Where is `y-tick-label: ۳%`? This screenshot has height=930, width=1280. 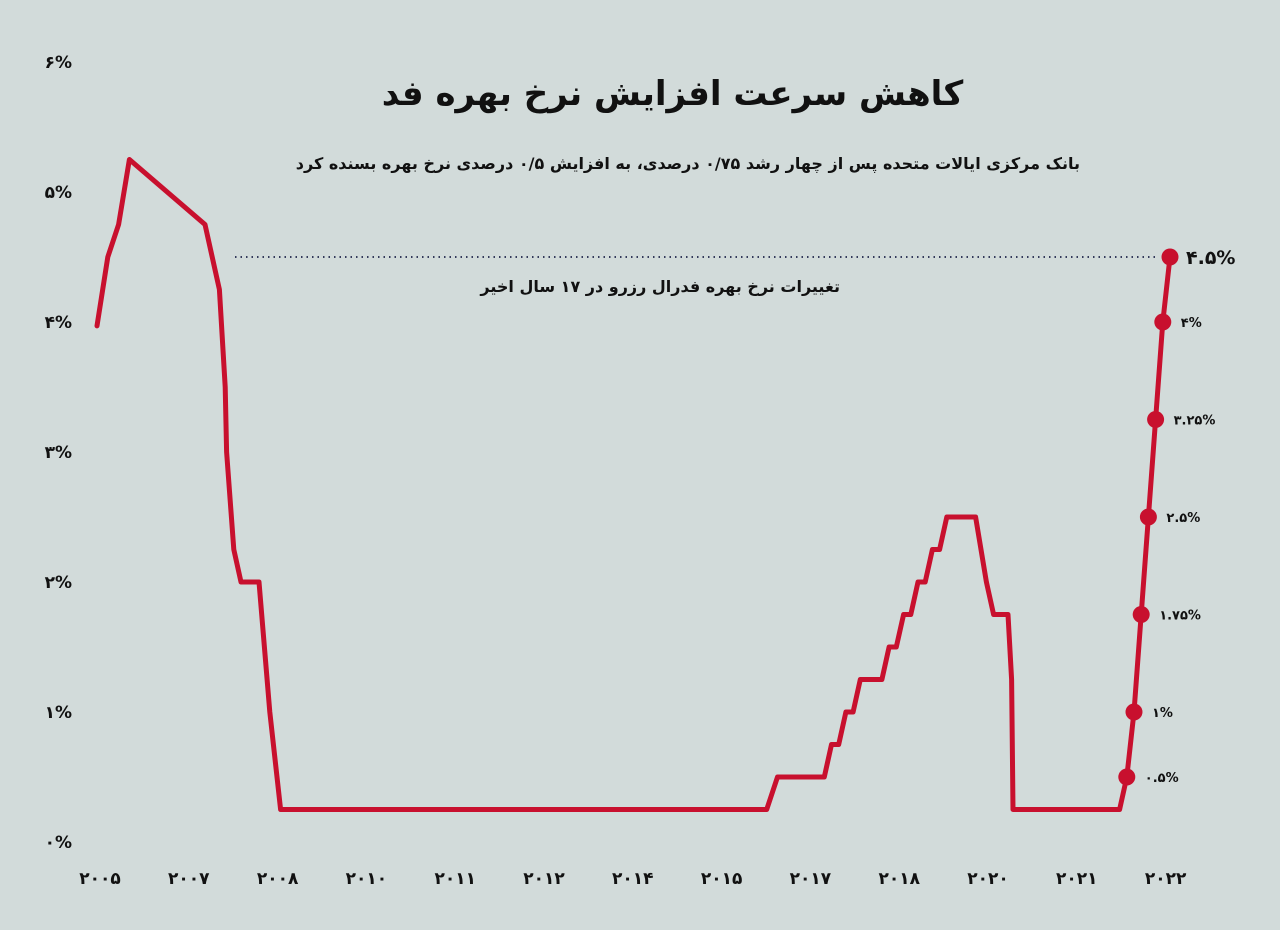
y-tick-label: ۳% is located at coordinates (58, 453).